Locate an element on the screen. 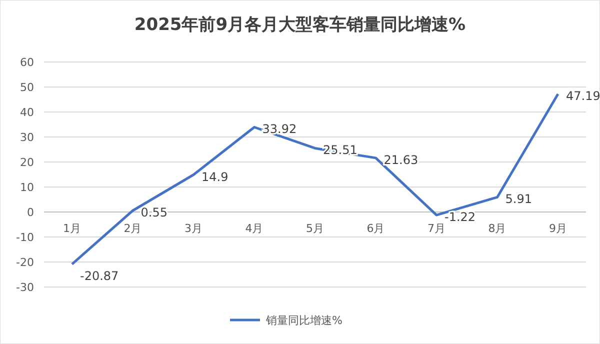 The image size is (600, 344). x-tick-label: 3月 is located at coordinates (193, 228).